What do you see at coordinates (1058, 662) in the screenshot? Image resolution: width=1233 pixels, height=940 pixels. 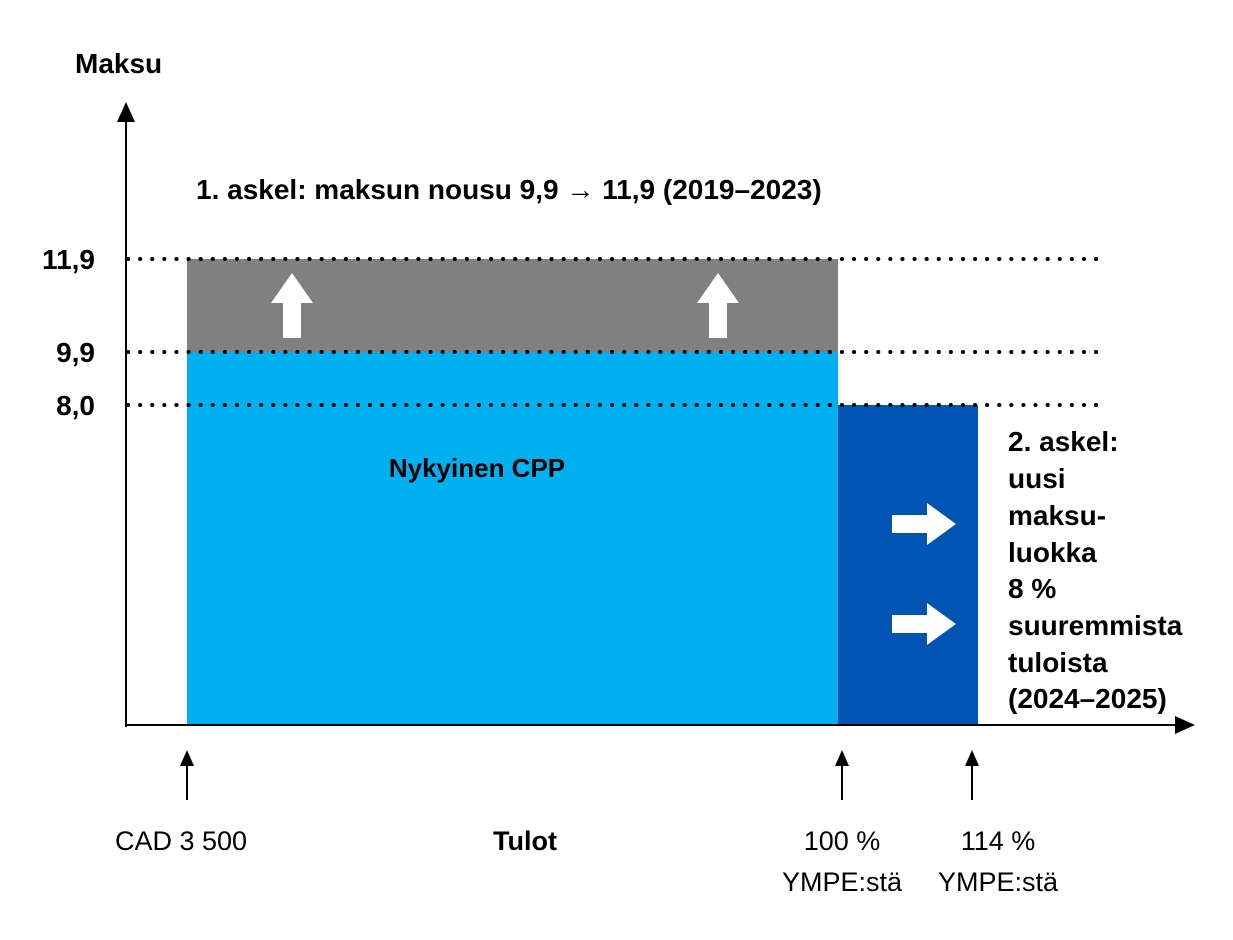 I see `step2-line: tuloista` at bounding box center [1058, 662].